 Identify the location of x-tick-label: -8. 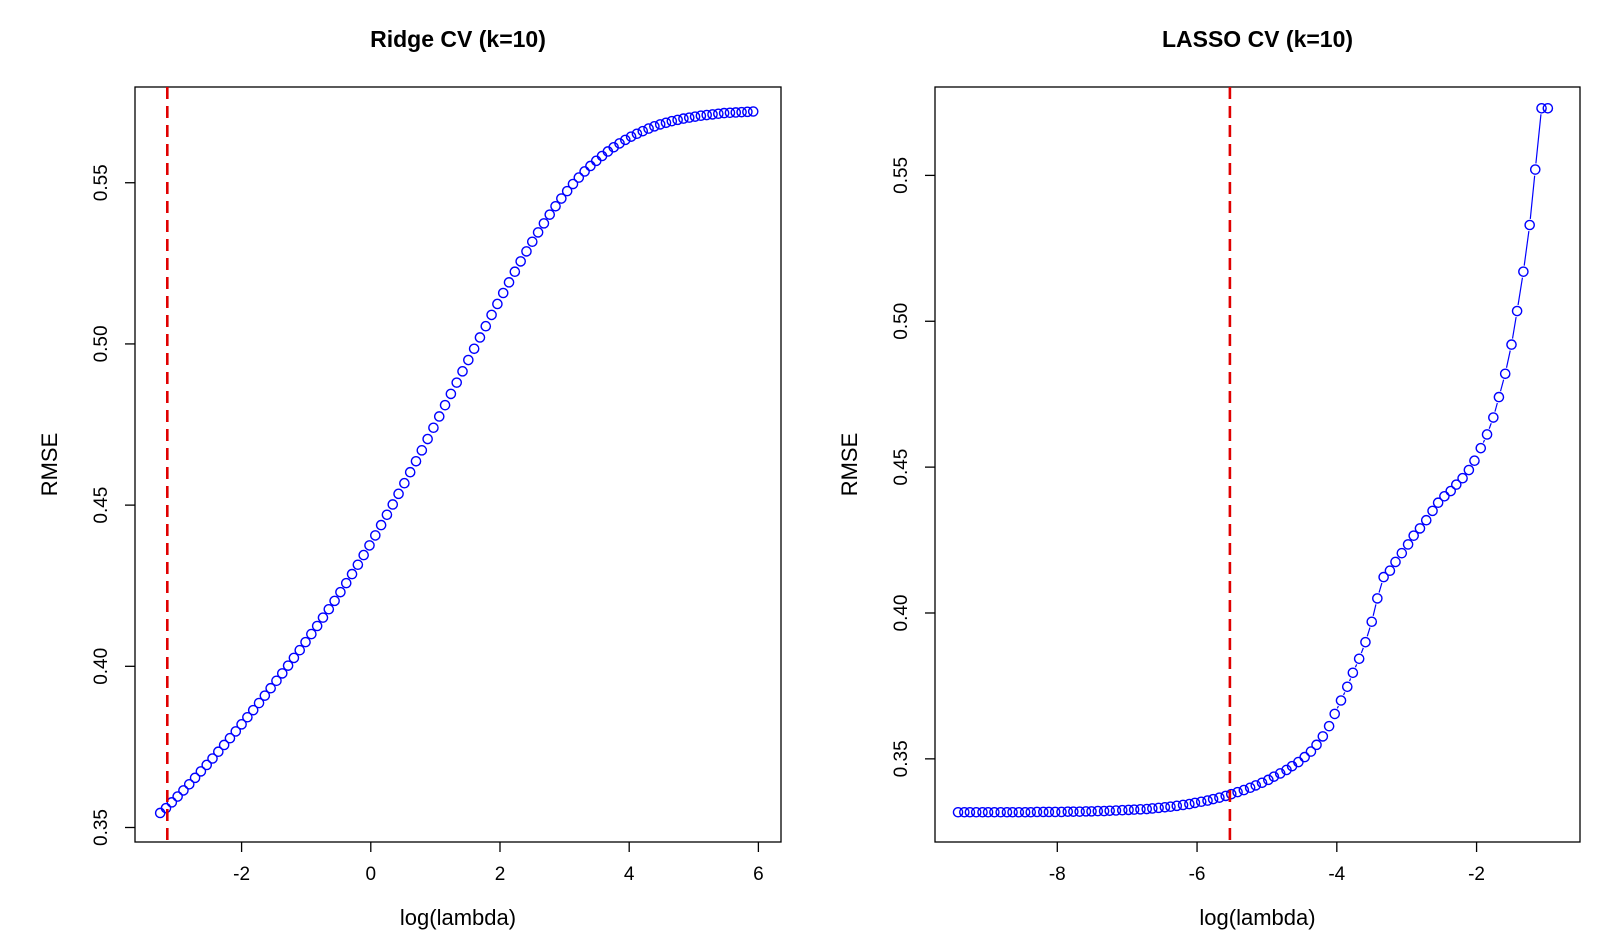
(1057, 874).